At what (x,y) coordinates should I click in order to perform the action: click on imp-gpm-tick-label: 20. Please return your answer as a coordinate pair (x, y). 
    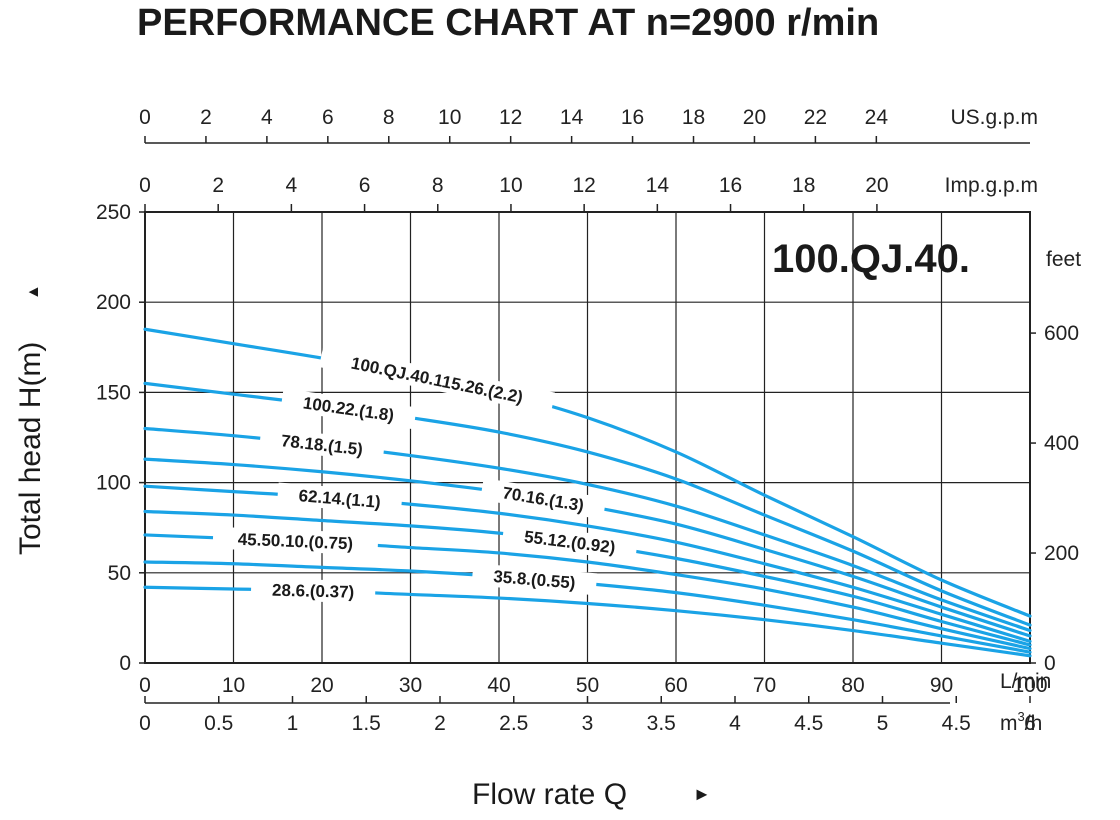
    Looking at the image, I should click on (876, 185).